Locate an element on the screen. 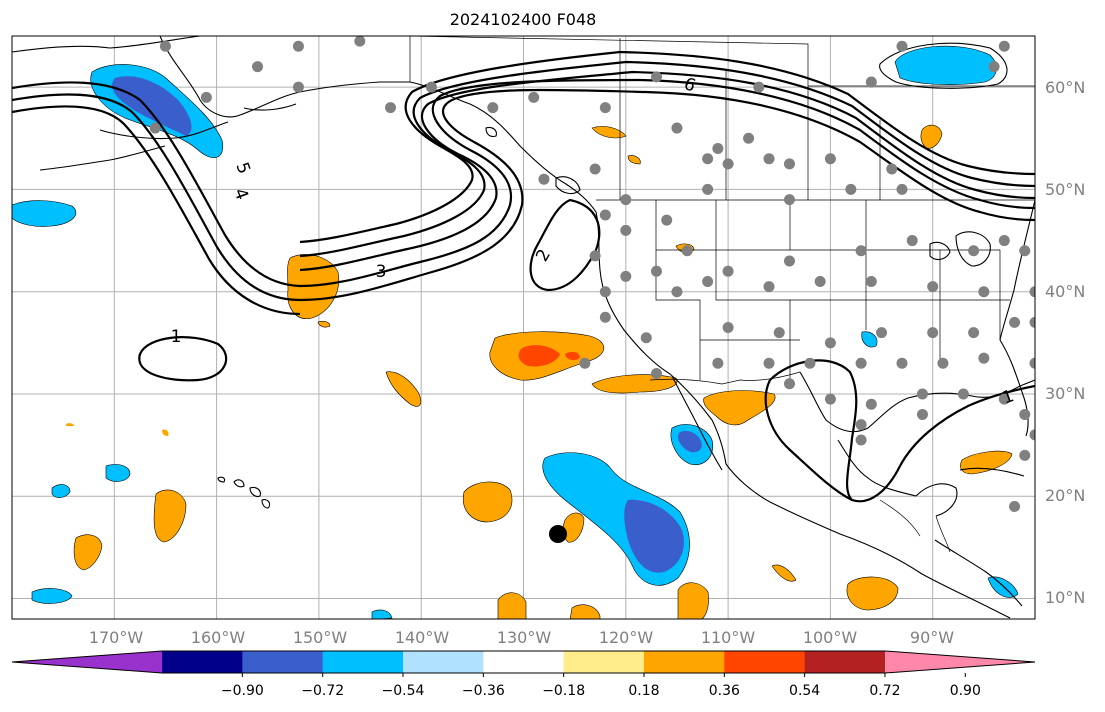 The width and height of the screenshot is (1105, 712). lon-tick-label: 100°W is located at coordinates (830, 637).